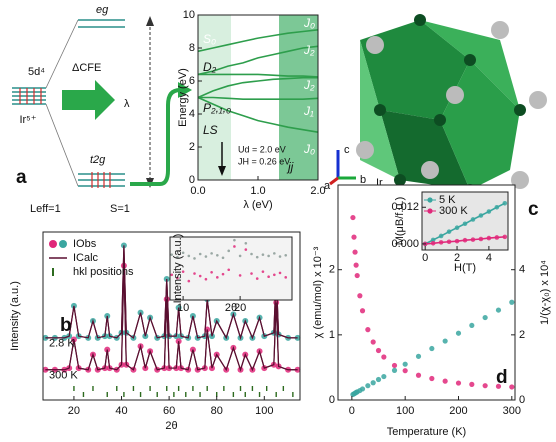  I want to click on series-label: 300 K, so click(63, 376).